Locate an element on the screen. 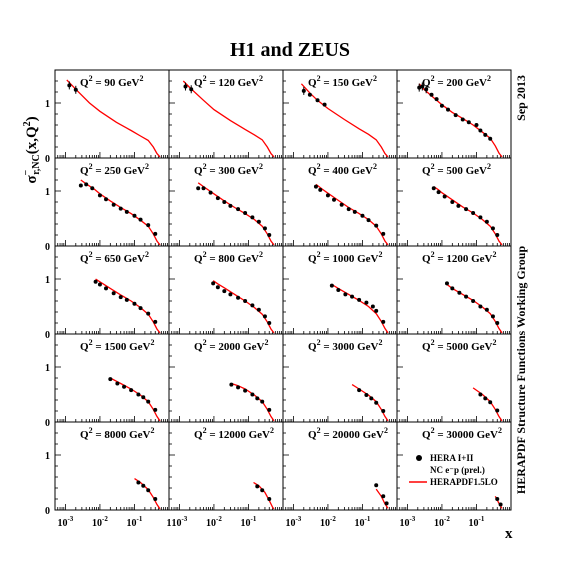  panel-q2-label: Q2 = 1500 GeV2 is located at coordinates (117, 345).